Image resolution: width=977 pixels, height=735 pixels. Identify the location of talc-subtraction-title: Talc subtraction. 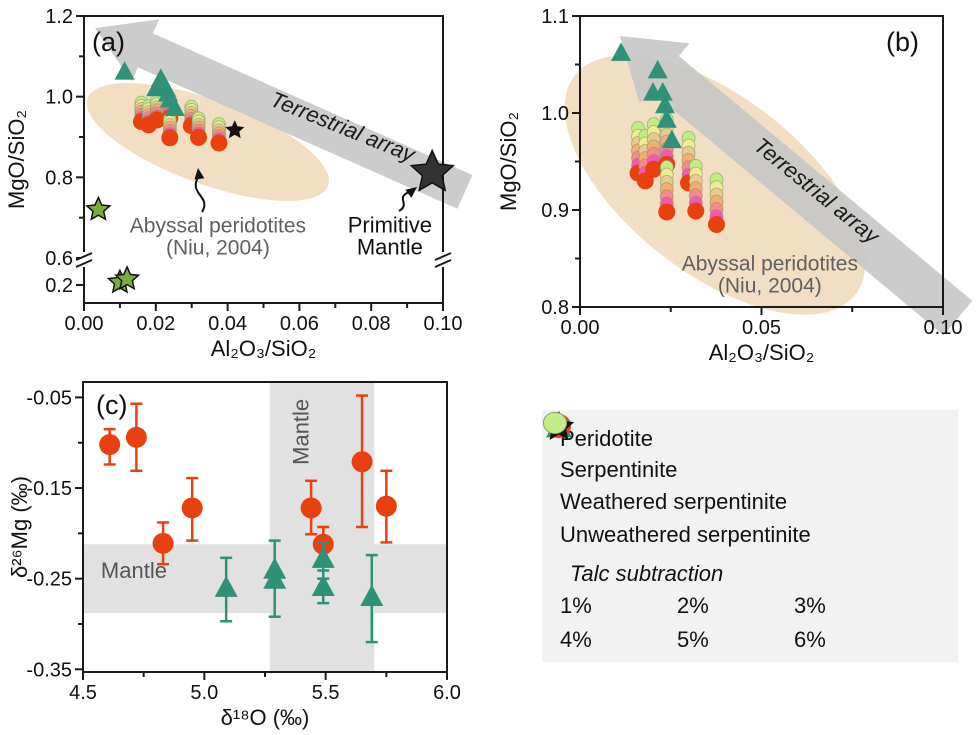
(647, 573).